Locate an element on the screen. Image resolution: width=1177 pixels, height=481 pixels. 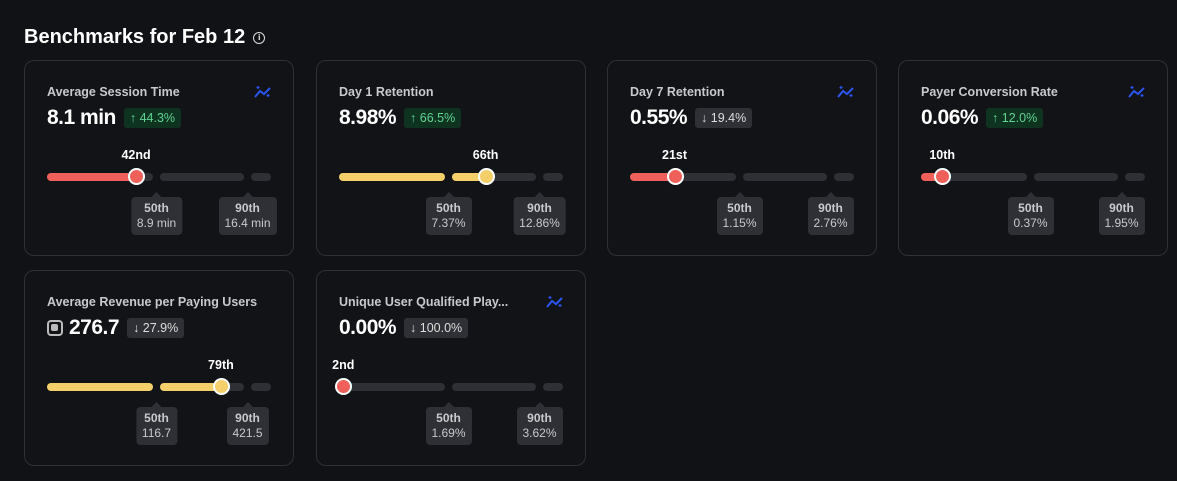
metric-value: 0.55% is located at coordinates (659, 117).